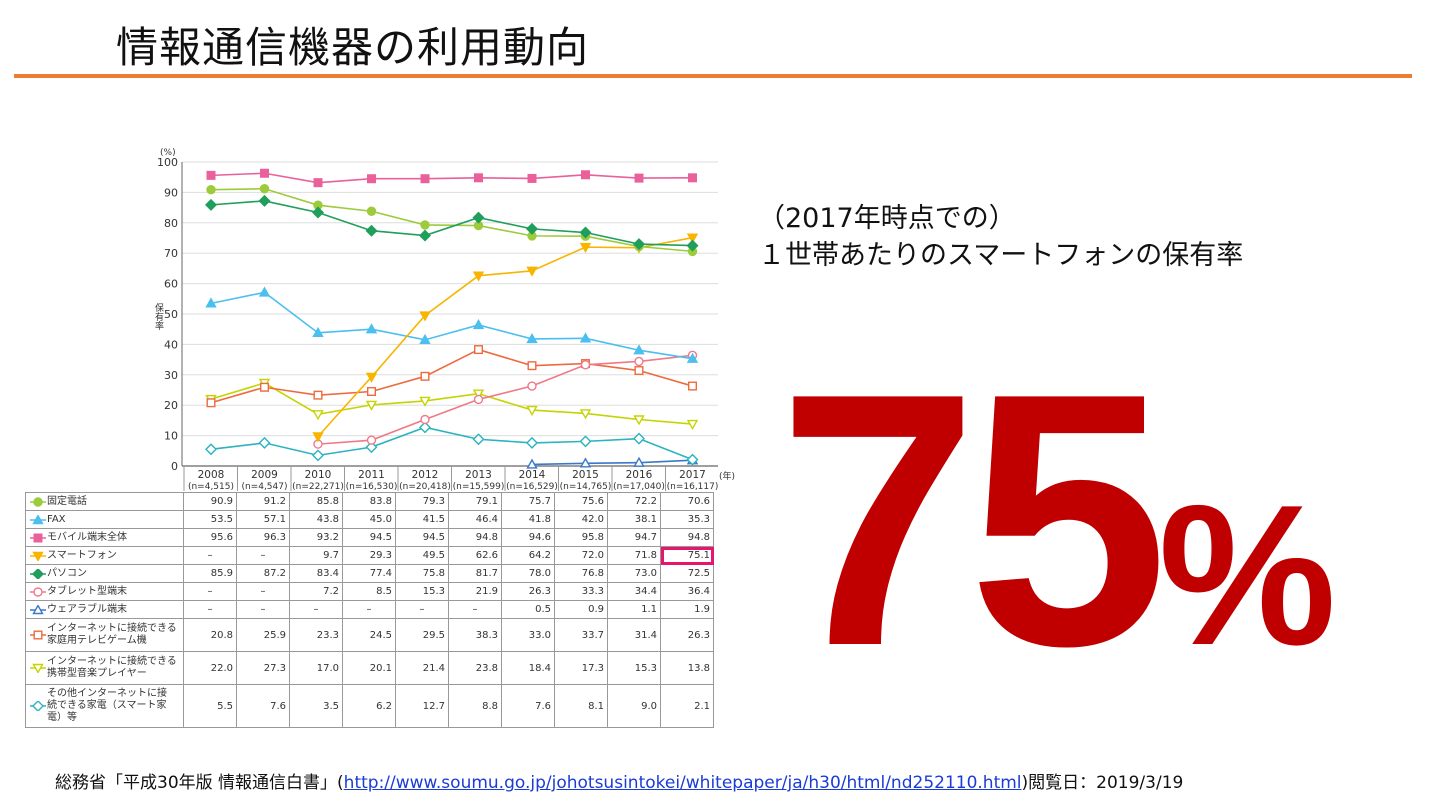  Describe the element at coordinates (318, 487) in the screenshot. I see `x-sample-size: (n=22,271)` at that location.